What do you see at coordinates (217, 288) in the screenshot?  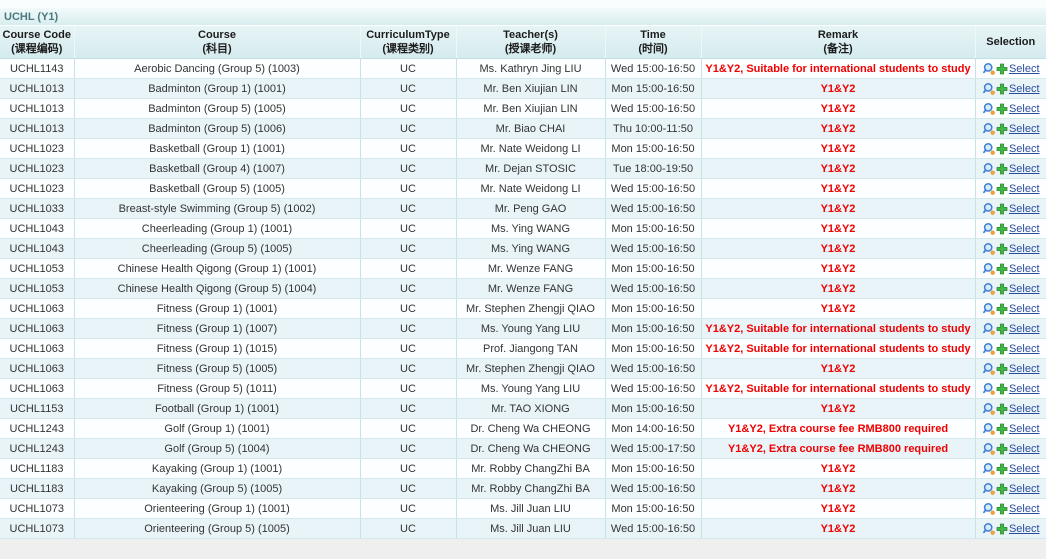 I see `course-cell: Chinese Health Qigong (Group 5) (1004)` at bounding box center [217, 288].